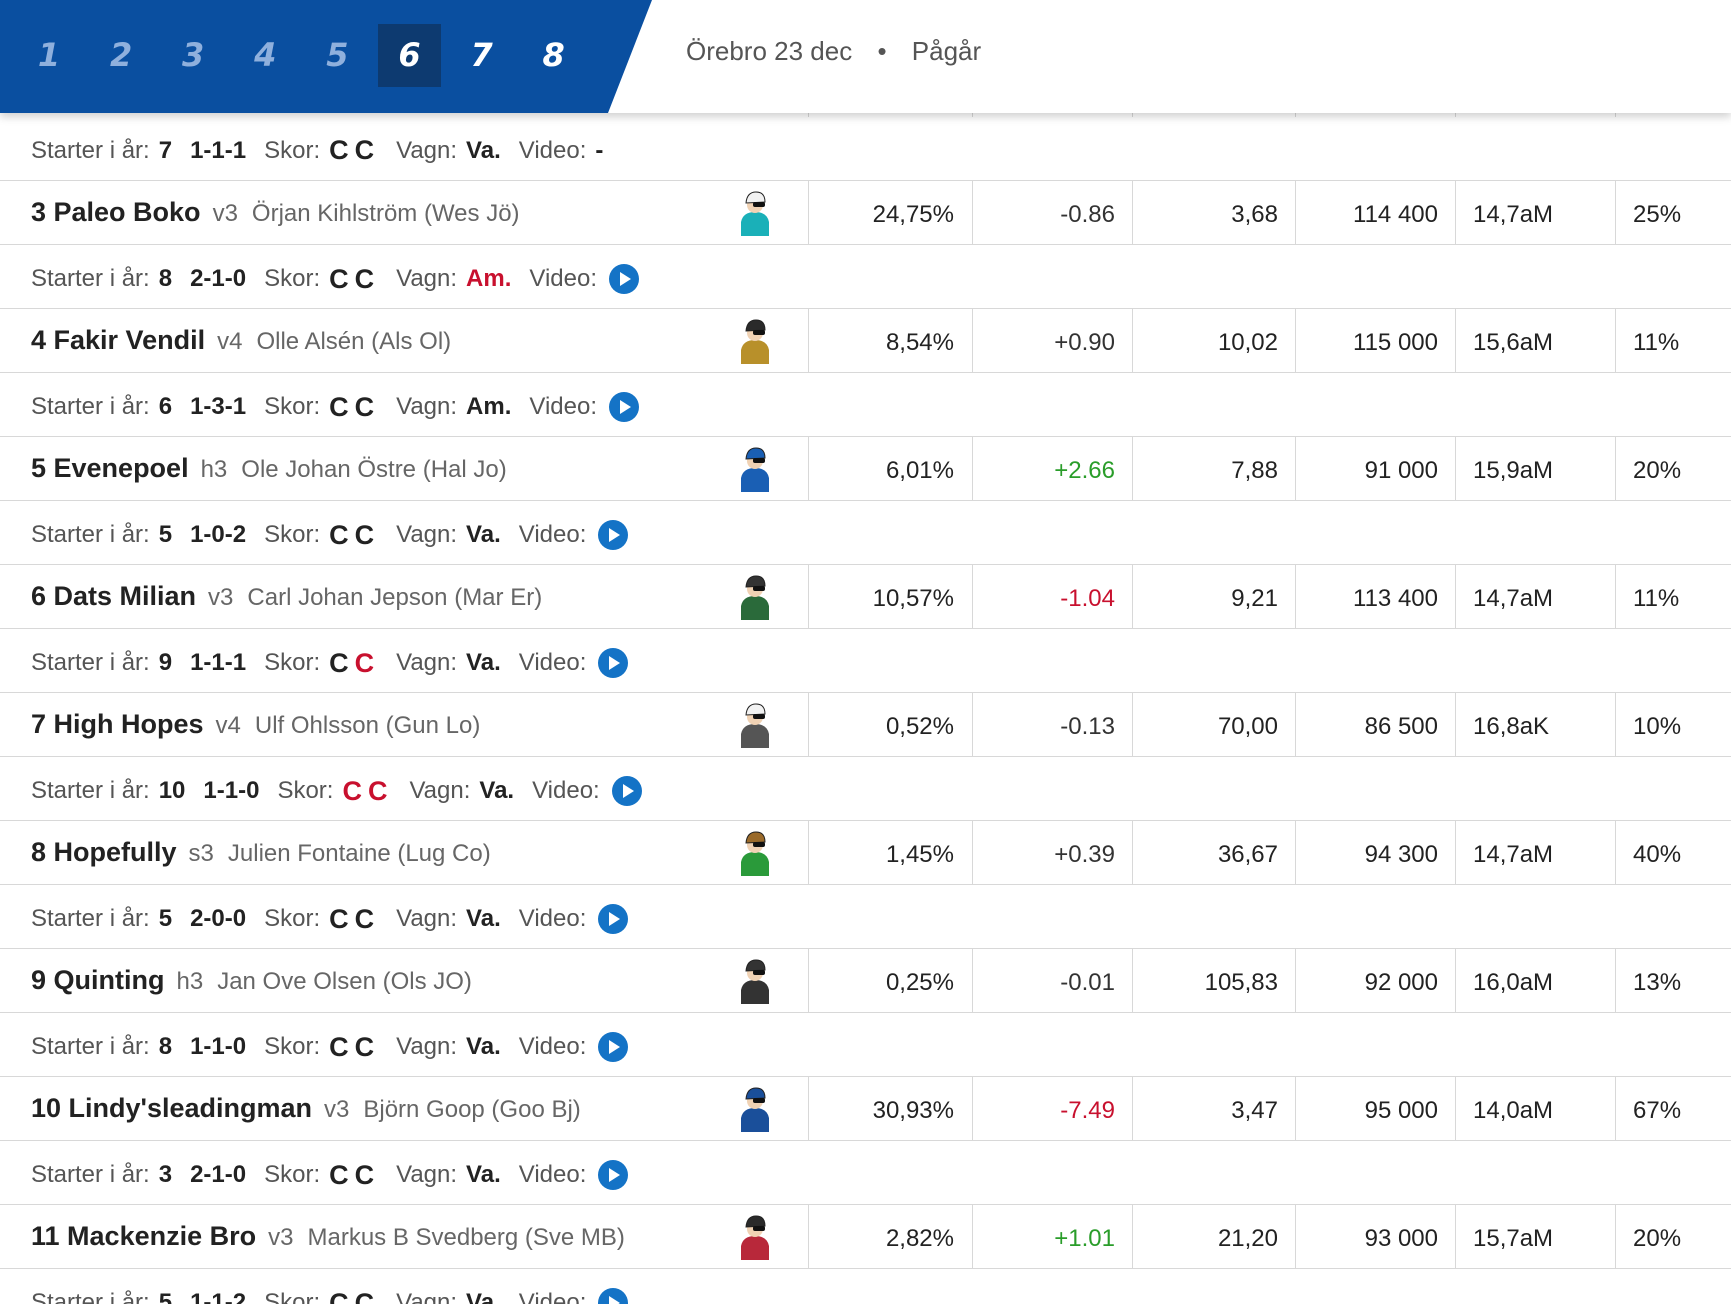  I want to click on race-tab: 6, so click(409, 55).